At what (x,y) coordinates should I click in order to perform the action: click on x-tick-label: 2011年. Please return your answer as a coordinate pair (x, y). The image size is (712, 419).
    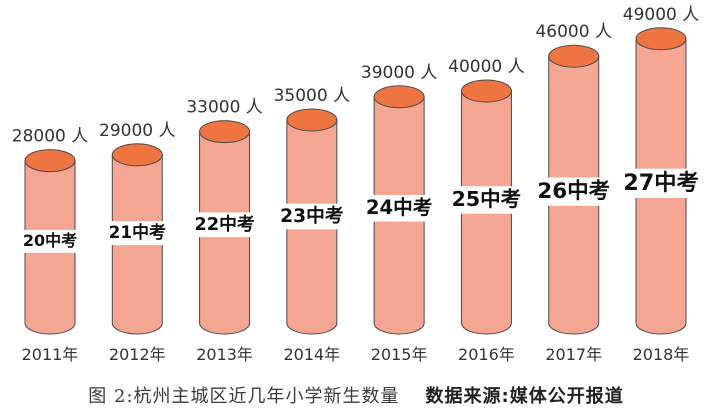
    Looking at the image, I should click on (50, 354).